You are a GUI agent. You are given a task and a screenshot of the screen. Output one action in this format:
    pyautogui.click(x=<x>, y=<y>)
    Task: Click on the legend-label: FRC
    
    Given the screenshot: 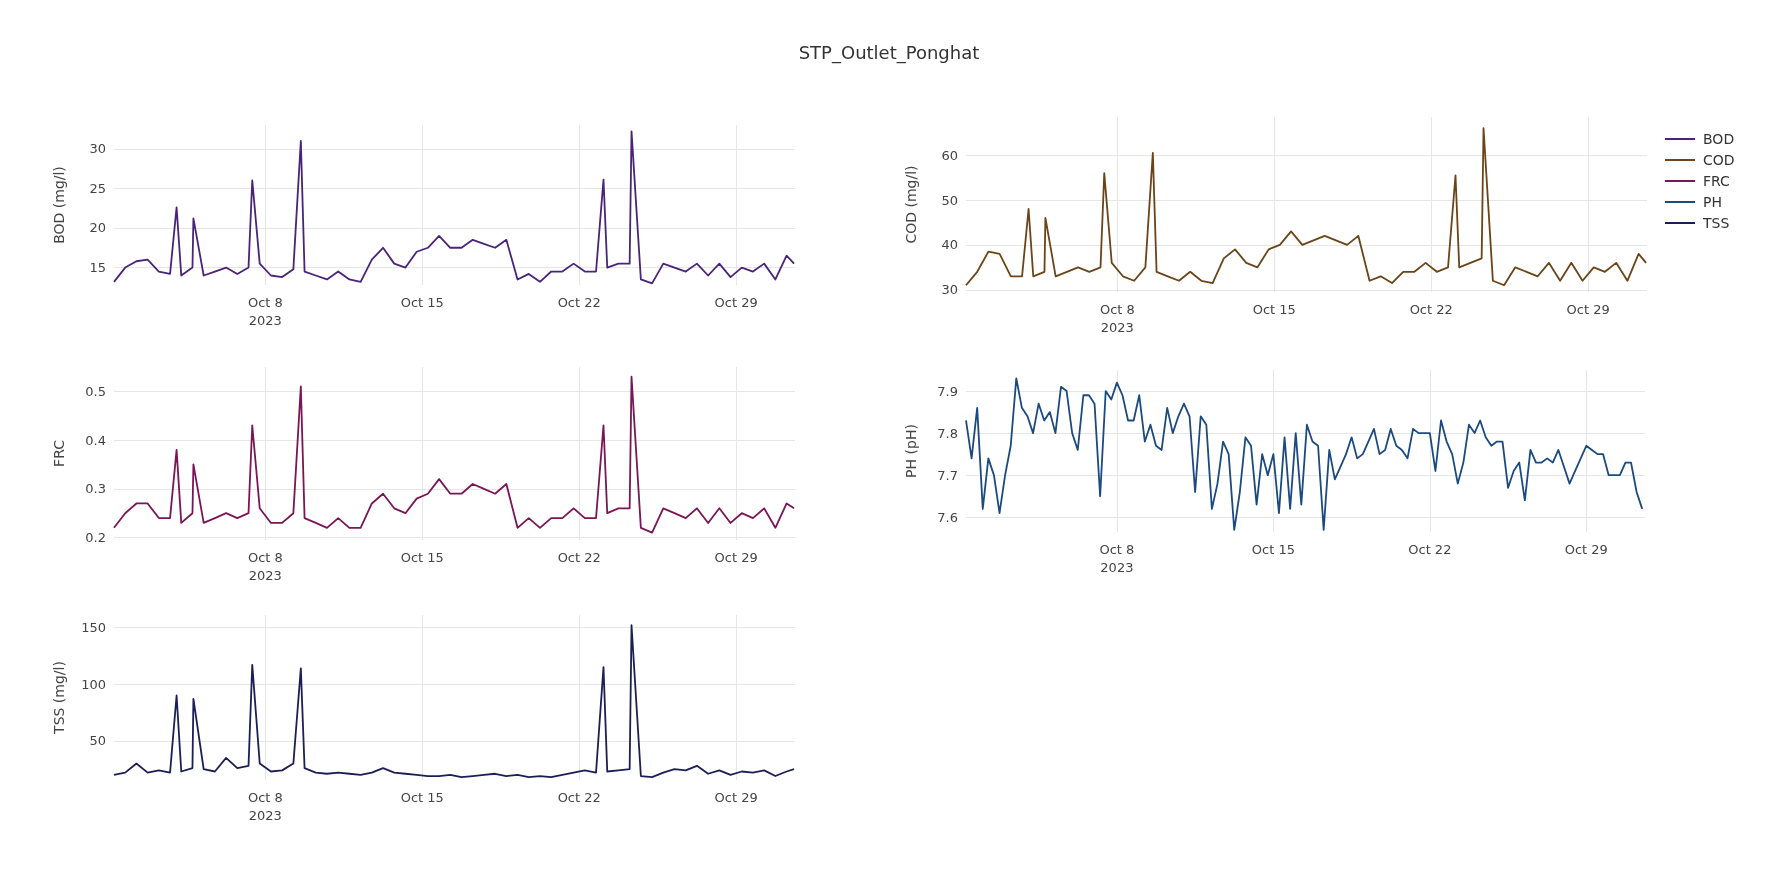 What is the action you would take?
    pyautogui.click(x=1716, y=180)
    